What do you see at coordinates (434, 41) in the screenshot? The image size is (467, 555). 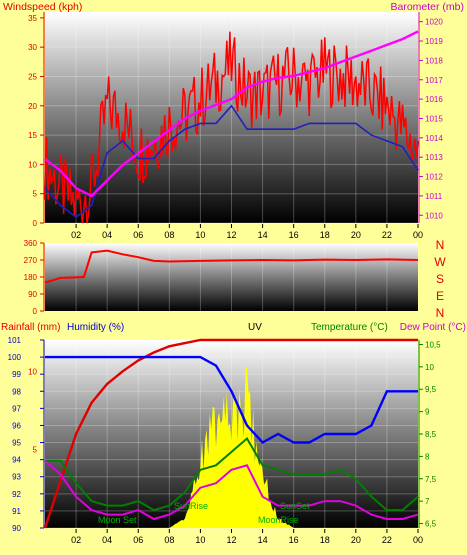 I see `barometer-tick-label: 1019` at bounding box center [434, 41].